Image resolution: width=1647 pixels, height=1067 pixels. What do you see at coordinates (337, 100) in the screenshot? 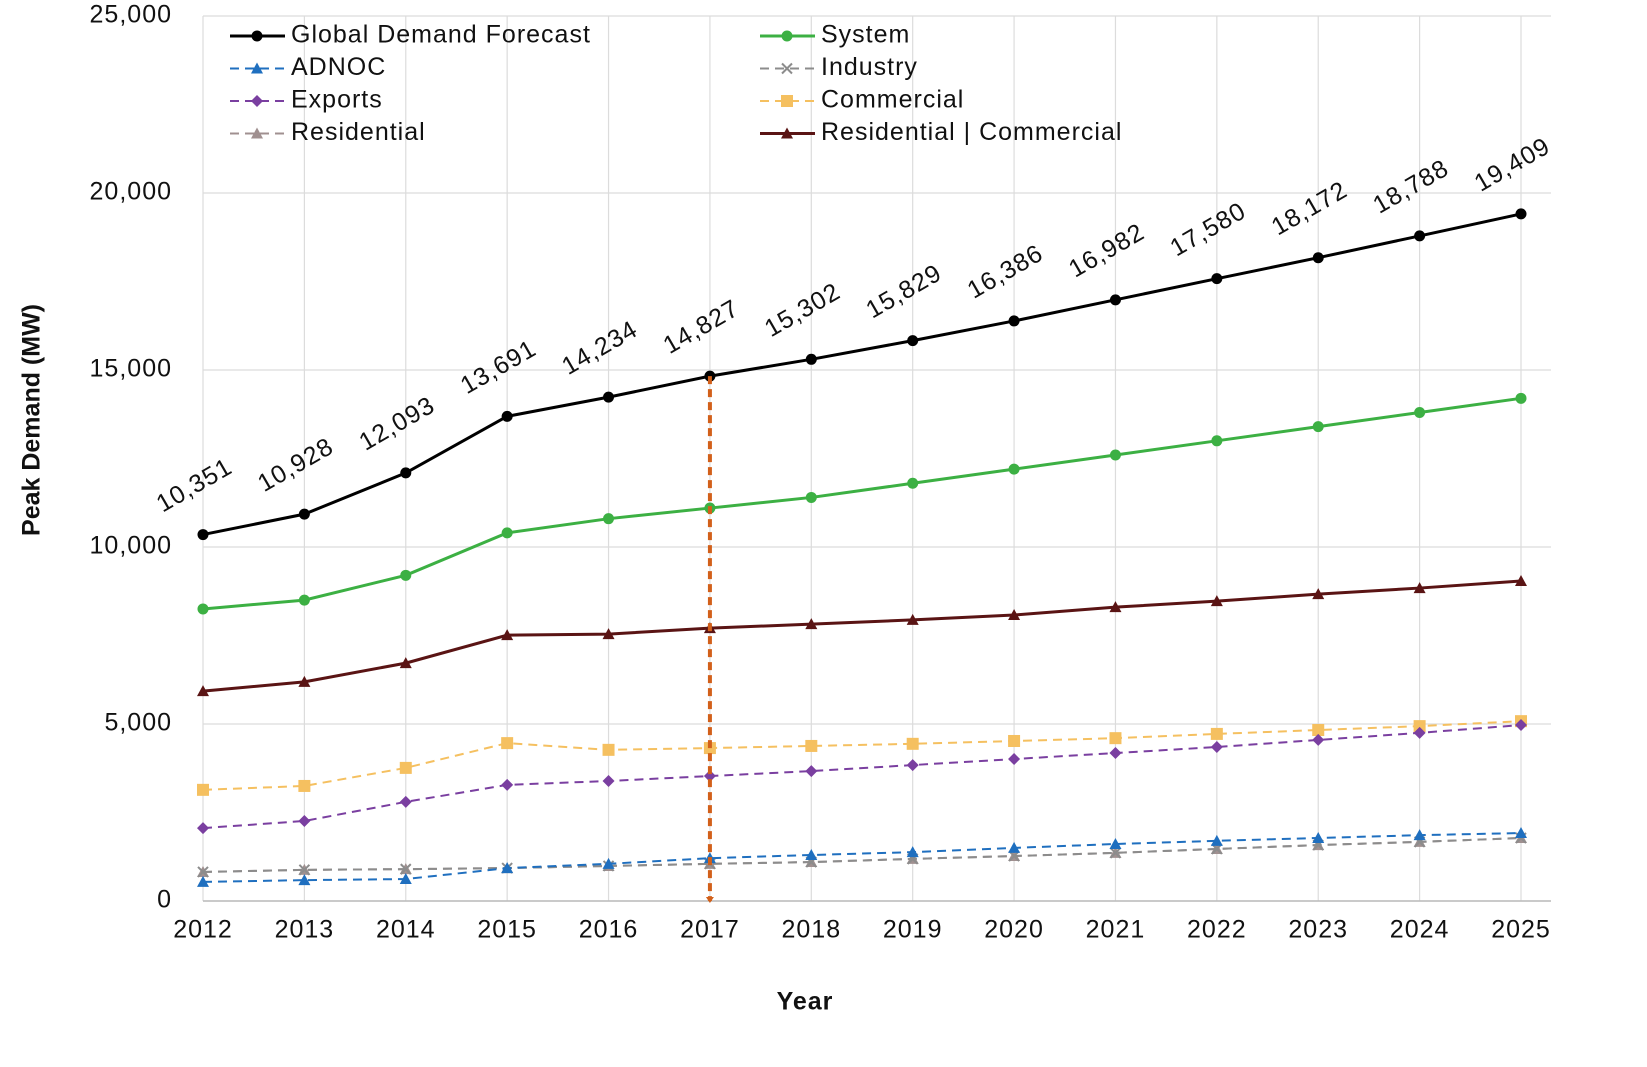
I see `legend-label: Exports` at bounding box center [337, 100].